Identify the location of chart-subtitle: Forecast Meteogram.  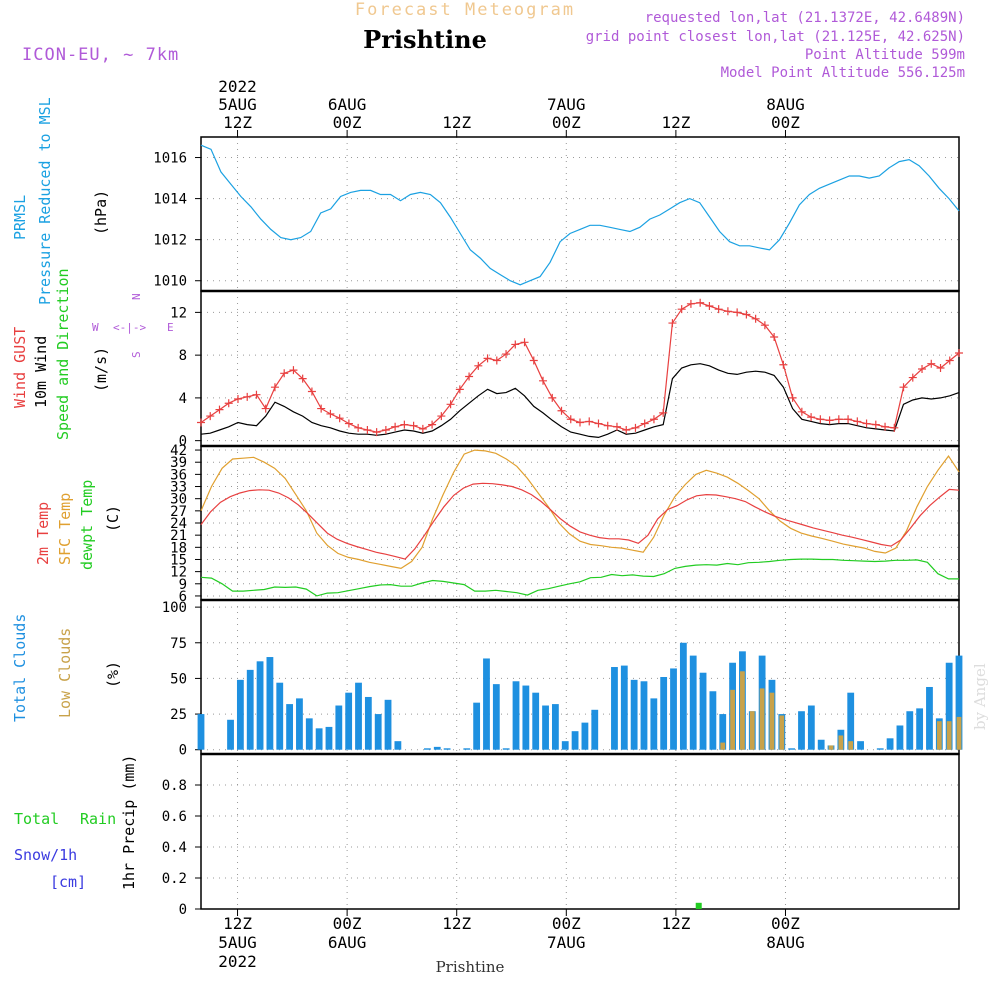
(465, 10).